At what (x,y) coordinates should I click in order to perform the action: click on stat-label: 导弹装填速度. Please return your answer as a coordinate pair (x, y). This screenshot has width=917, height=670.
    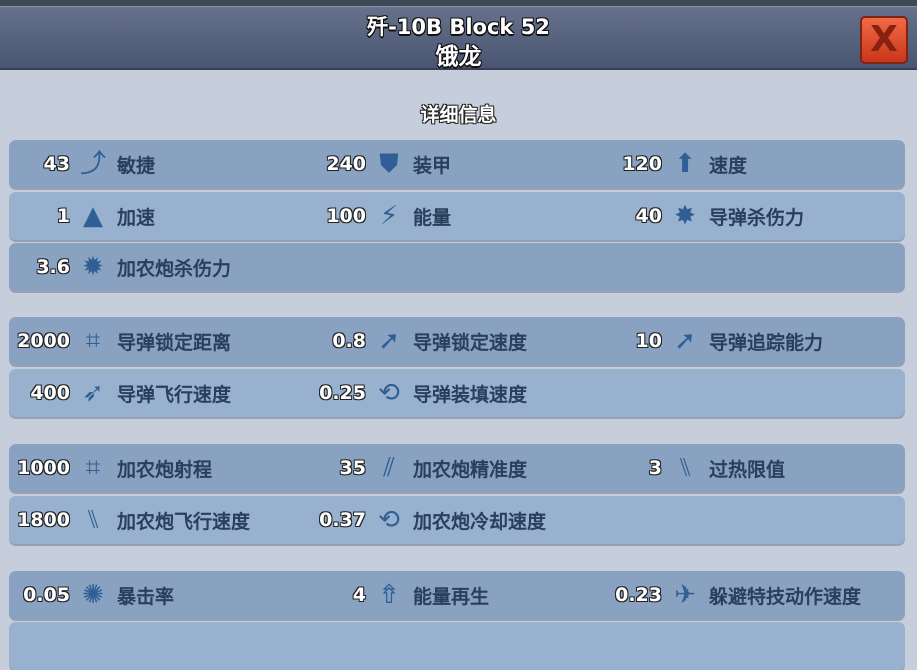
    Looking at the image, I should click on (470, 394).